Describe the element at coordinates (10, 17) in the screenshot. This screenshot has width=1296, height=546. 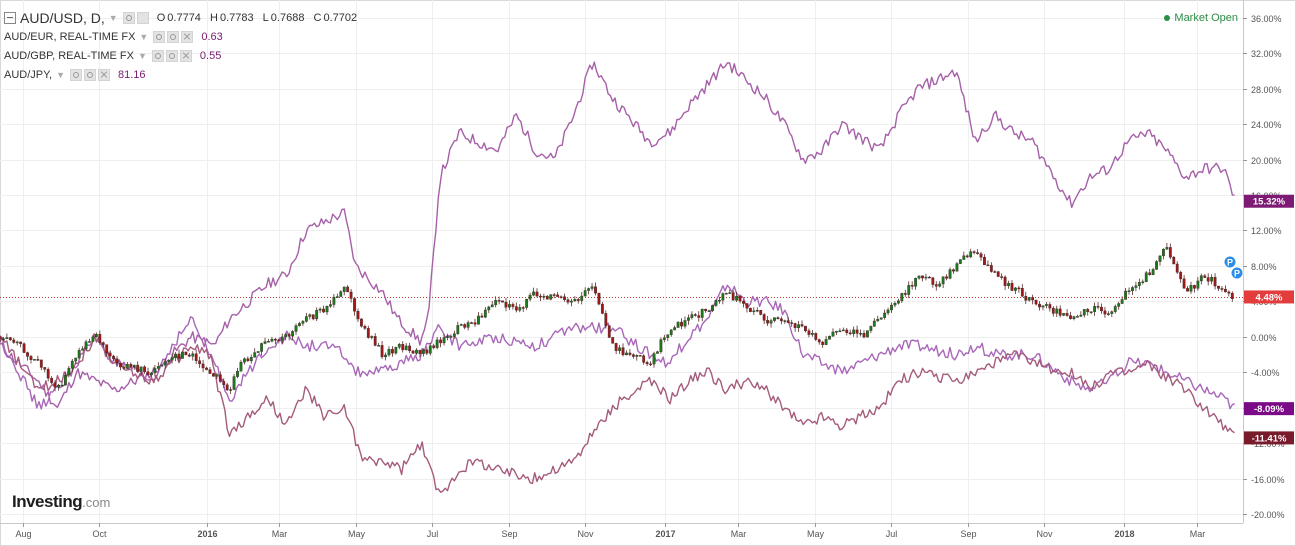
I see `collapse-icon` at that location.